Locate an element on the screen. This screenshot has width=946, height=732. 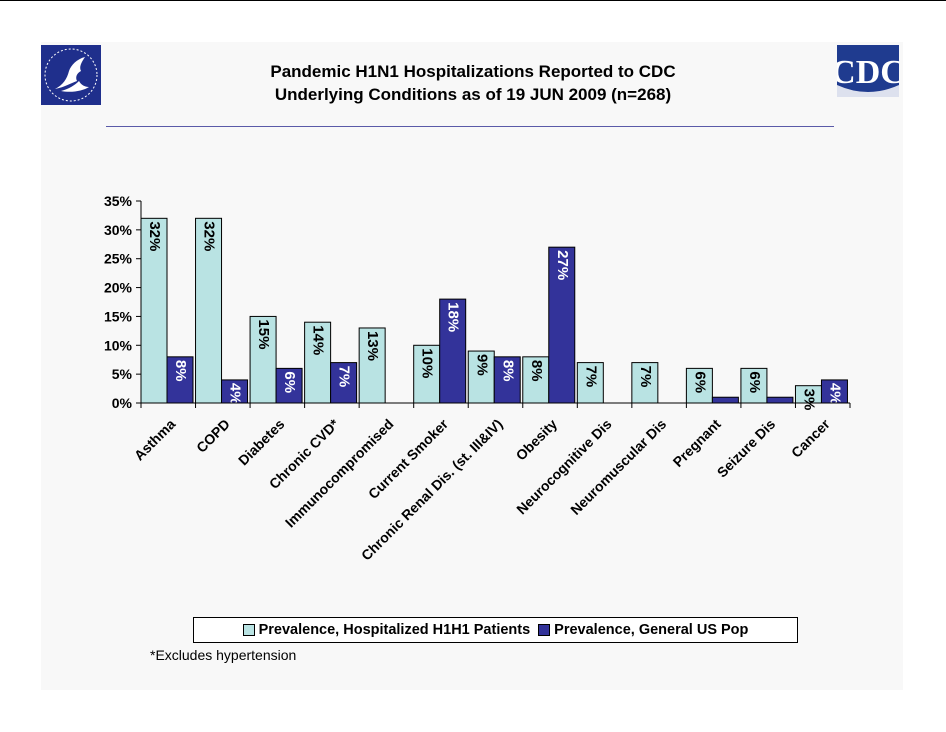
y-tick-label: 0% is located at coordinates (122, 403).